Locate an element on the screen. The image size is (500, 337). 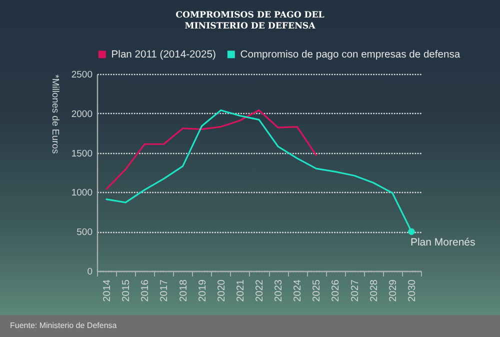
x-tick-label: 2020 is located at coordinates (222, 290).